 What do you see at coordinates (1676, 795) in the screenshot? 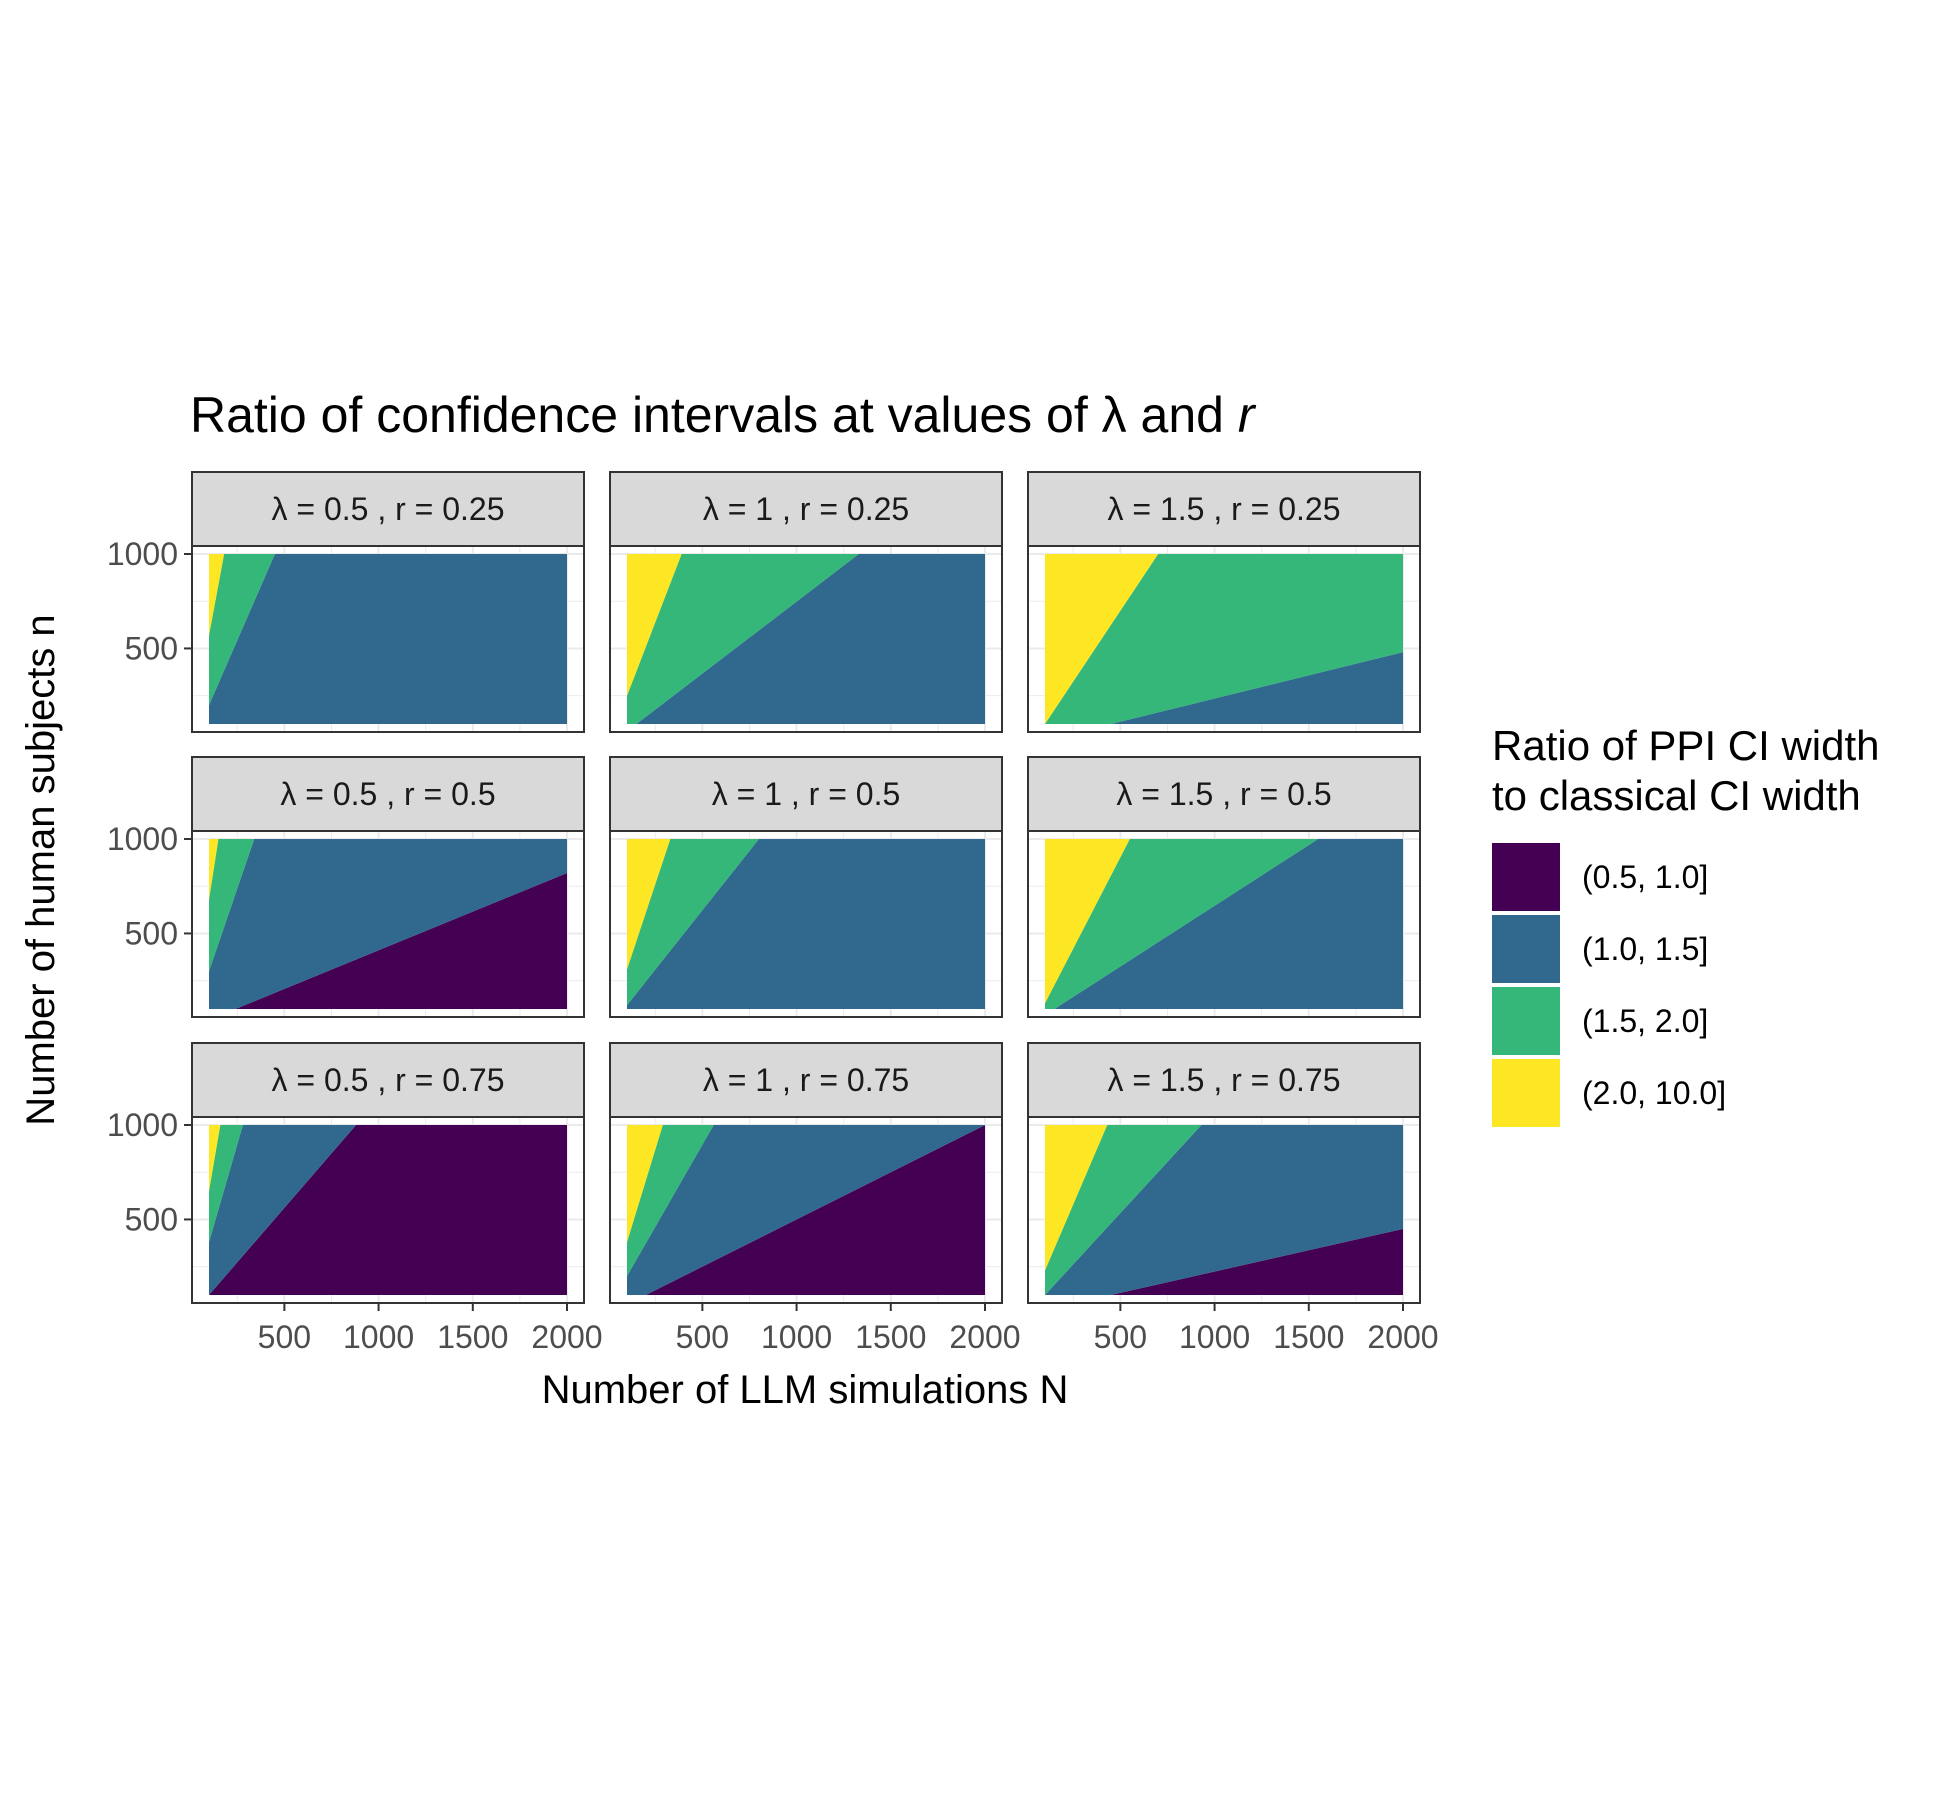
I see `legend-title-line2: to classical CI width` at bounding box center [1676, 795].